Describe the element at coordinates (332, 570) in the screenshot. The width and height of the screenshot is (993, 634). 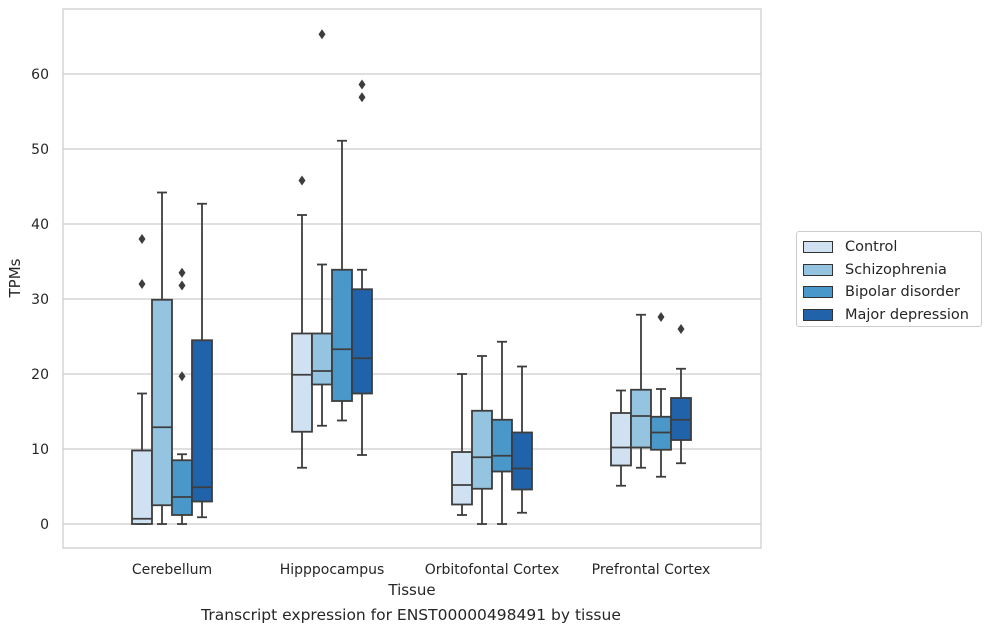
I see `x-tick-label: Hipppocampus` at that location.